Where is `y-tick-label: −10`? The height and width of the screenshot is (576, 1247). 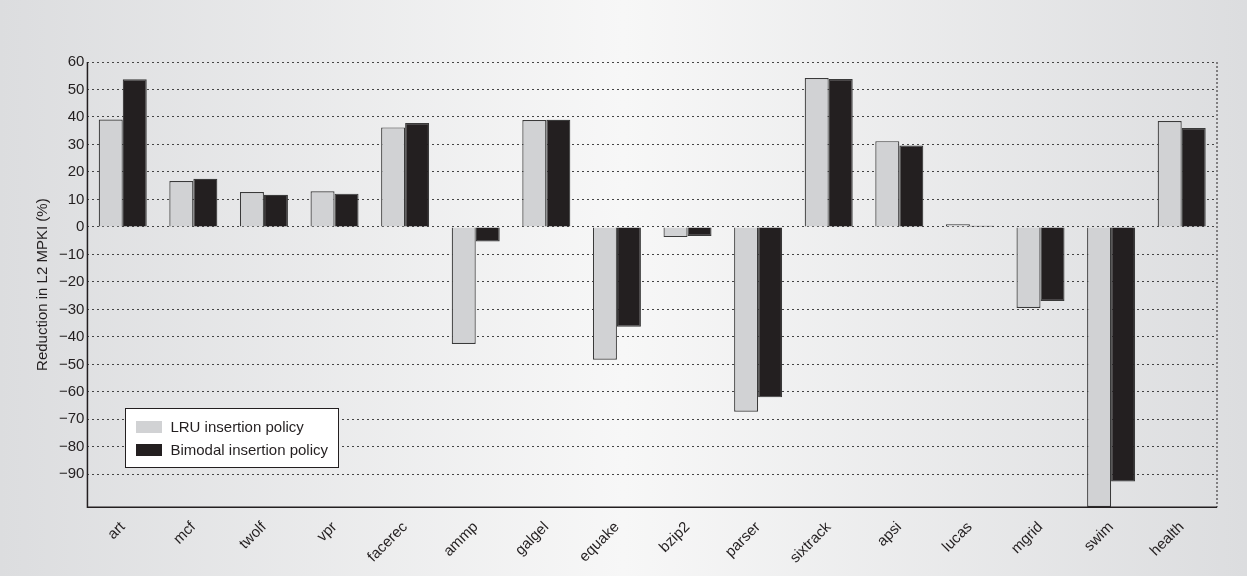 y-tick-label: −10 is located at coordinates (71, 253).